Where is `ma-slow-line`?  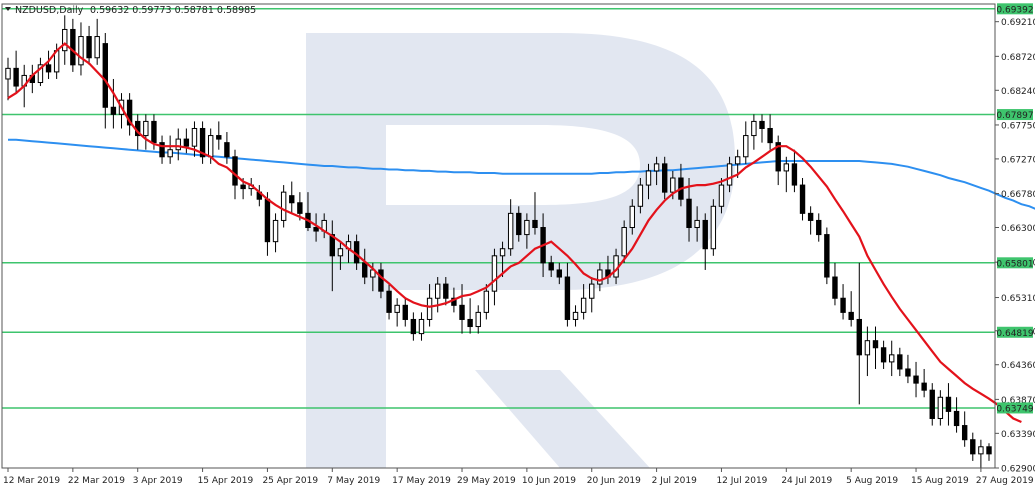
ma-slow-line is located at coordinates (521, 174).